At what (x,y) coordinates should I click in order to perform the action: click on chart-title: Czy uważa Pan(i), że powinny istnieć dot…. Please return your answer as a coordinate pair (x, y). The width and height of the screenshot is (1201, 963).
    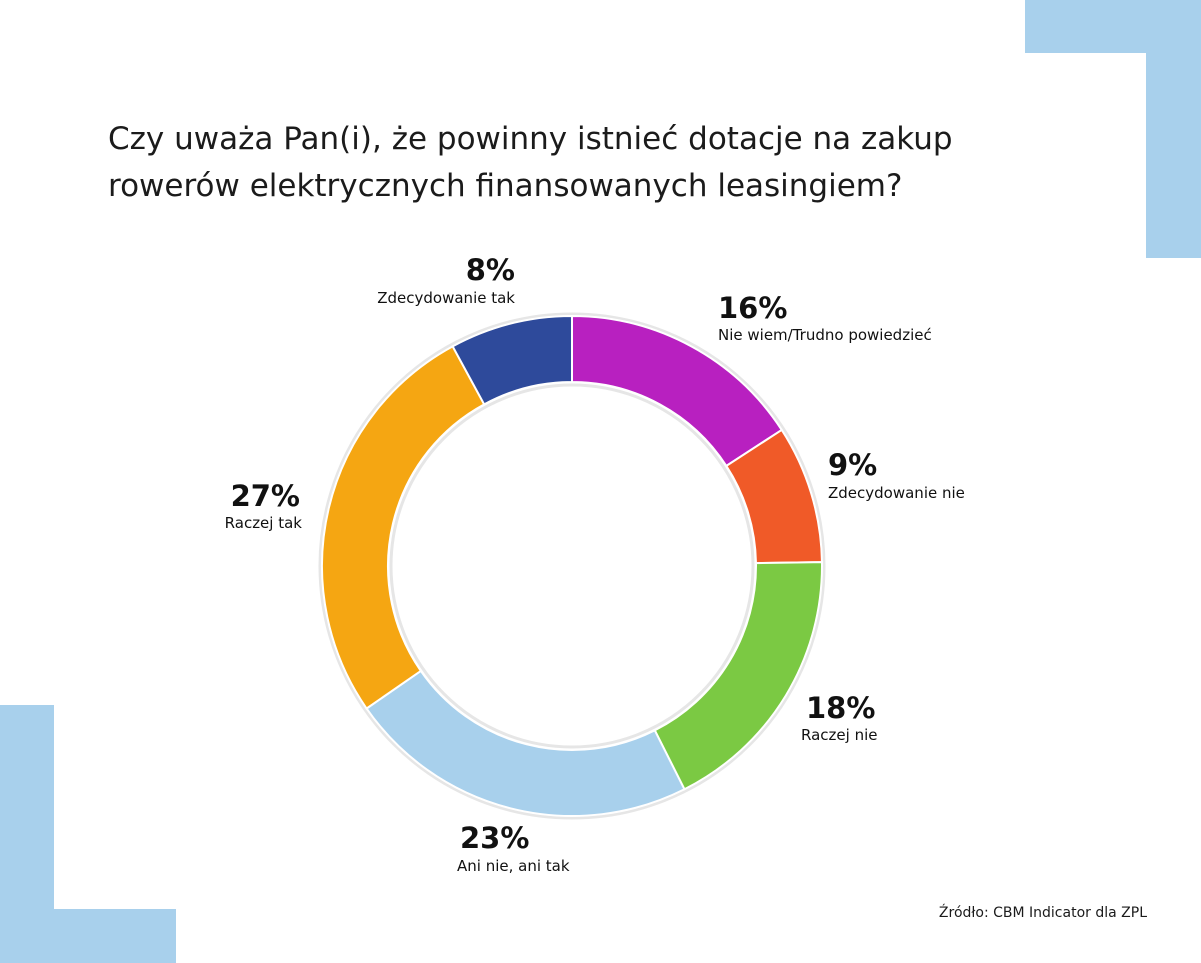
    Looking at the image, I should click on (588, 163).